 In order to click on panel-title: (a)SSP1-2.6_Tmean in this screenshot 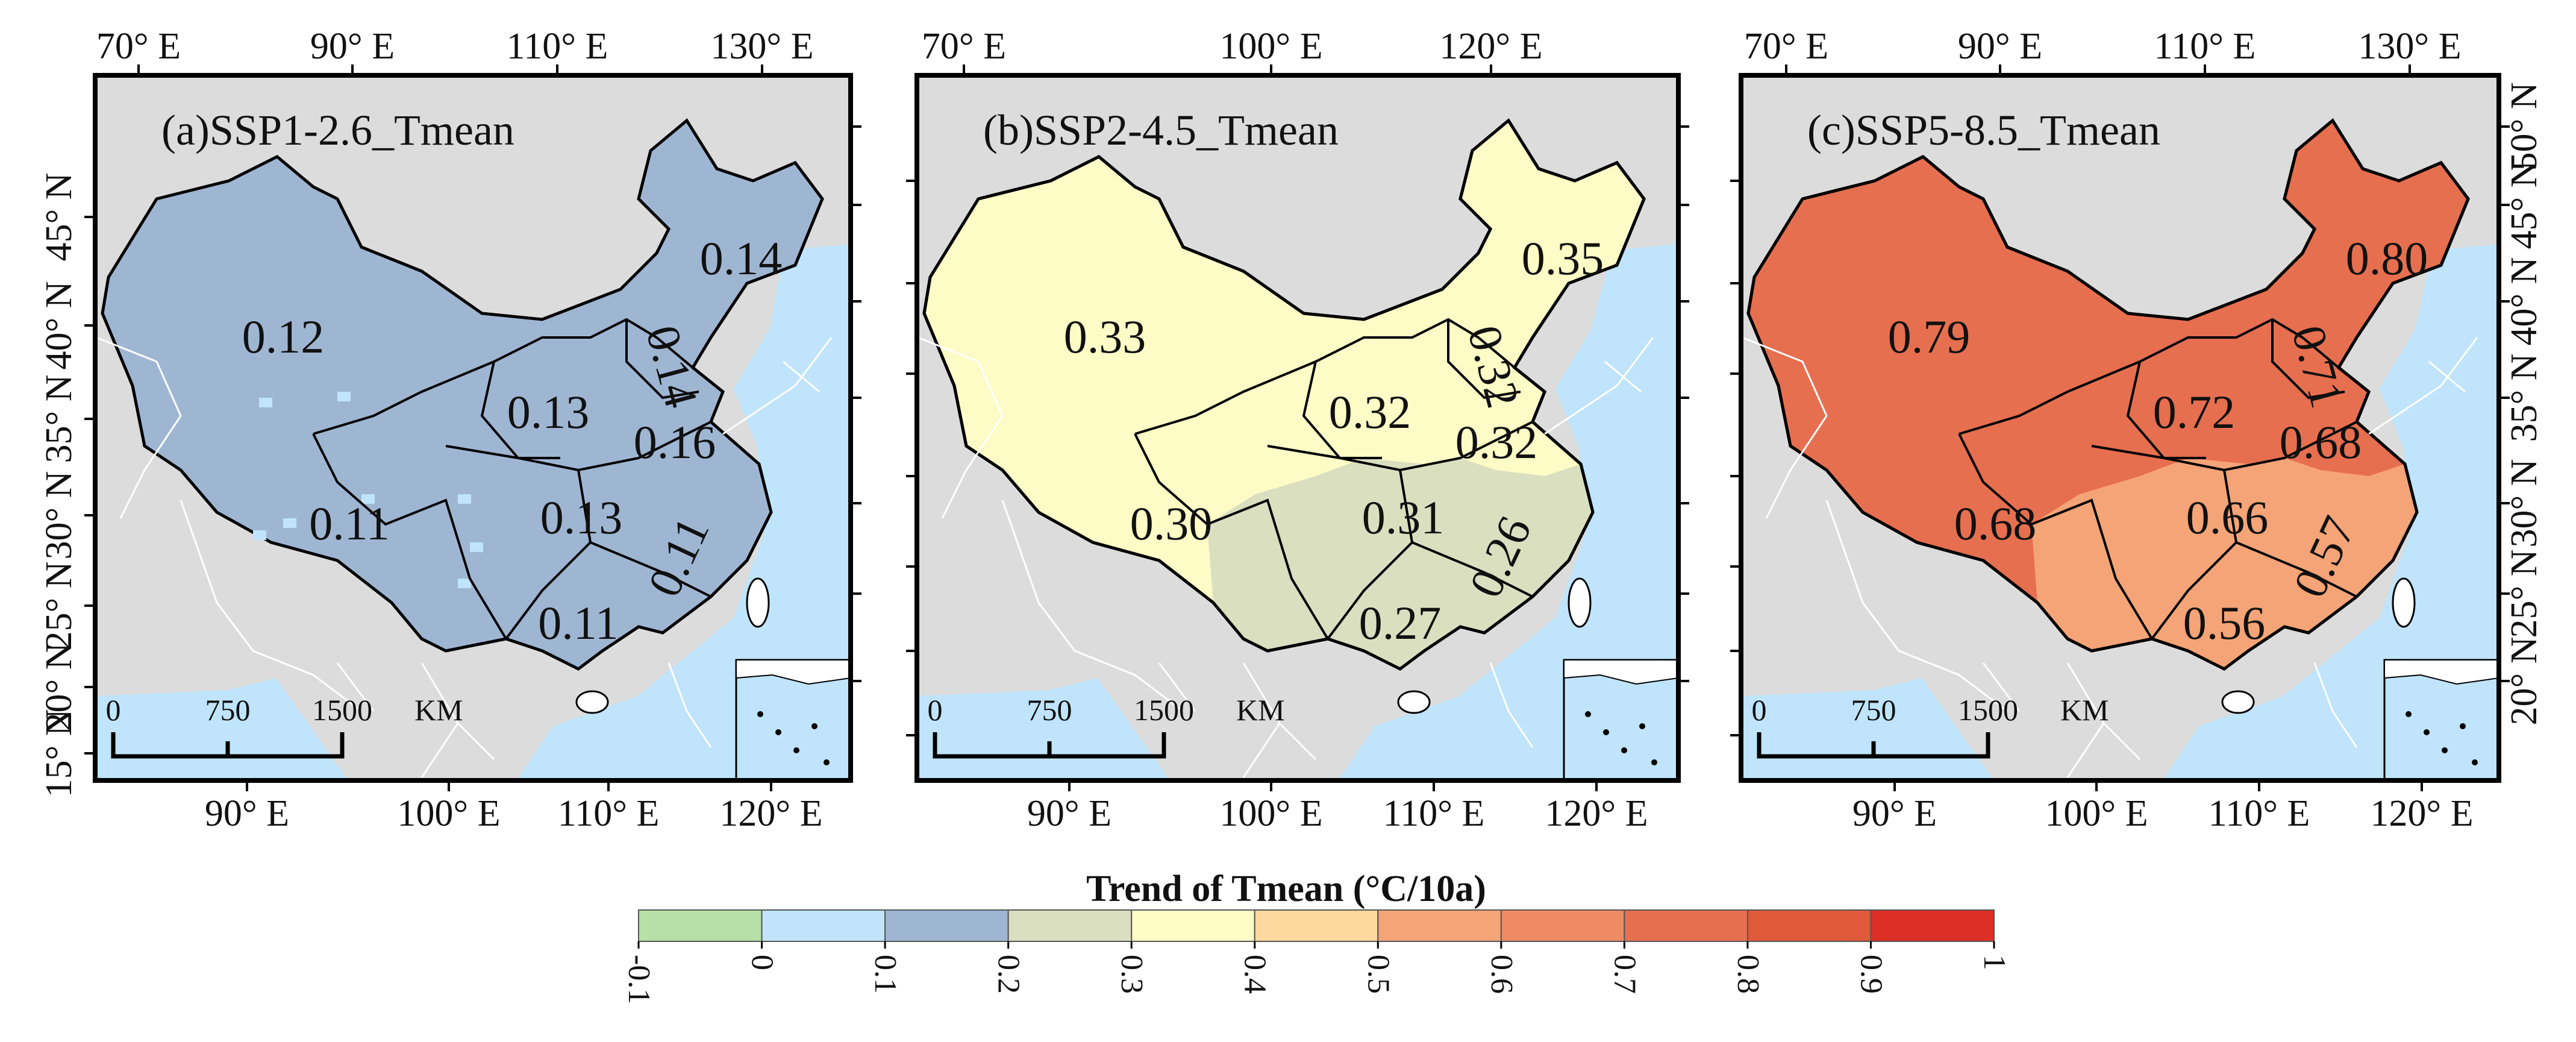, I will do `click(338, 130)`.